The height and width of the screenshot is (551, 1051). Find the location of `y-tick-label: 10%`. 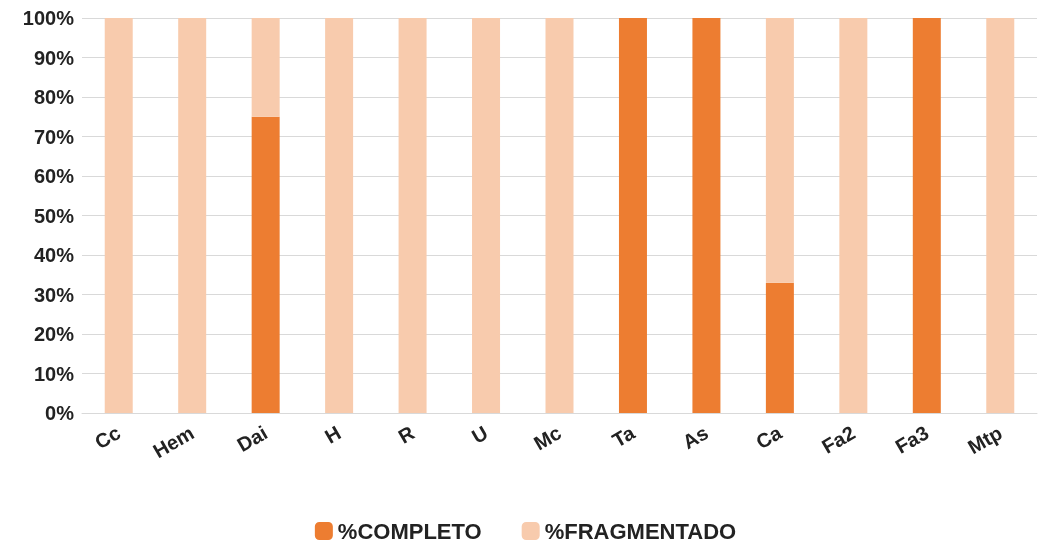

y-tick-label: 10% is located at coordinates (54, 373).